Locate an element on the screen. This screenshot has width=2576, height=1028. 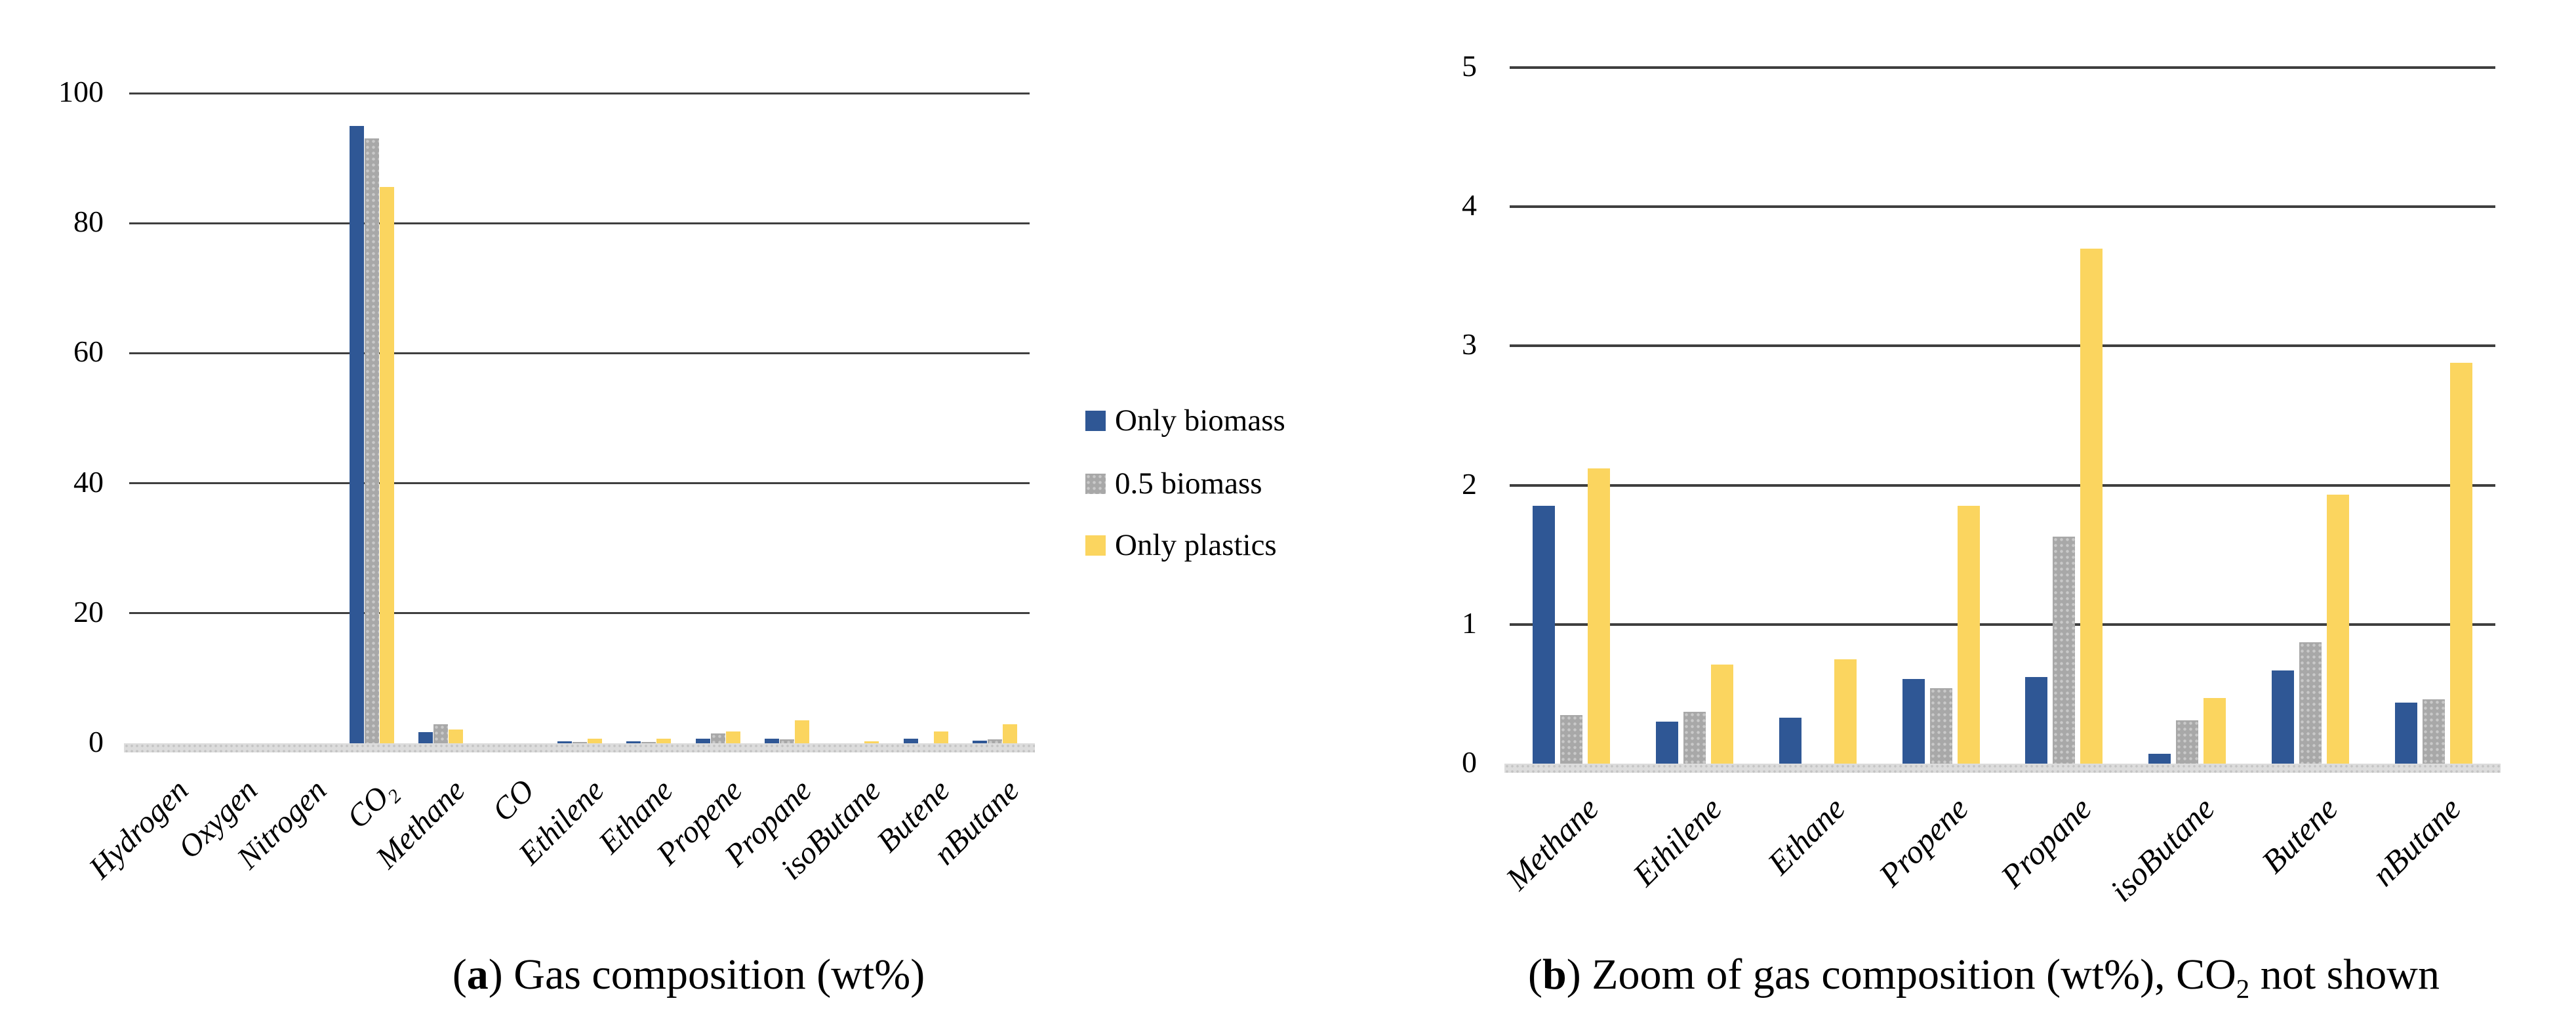
legend-item: 0.5 biomass is located at coordinates (1173, 484).